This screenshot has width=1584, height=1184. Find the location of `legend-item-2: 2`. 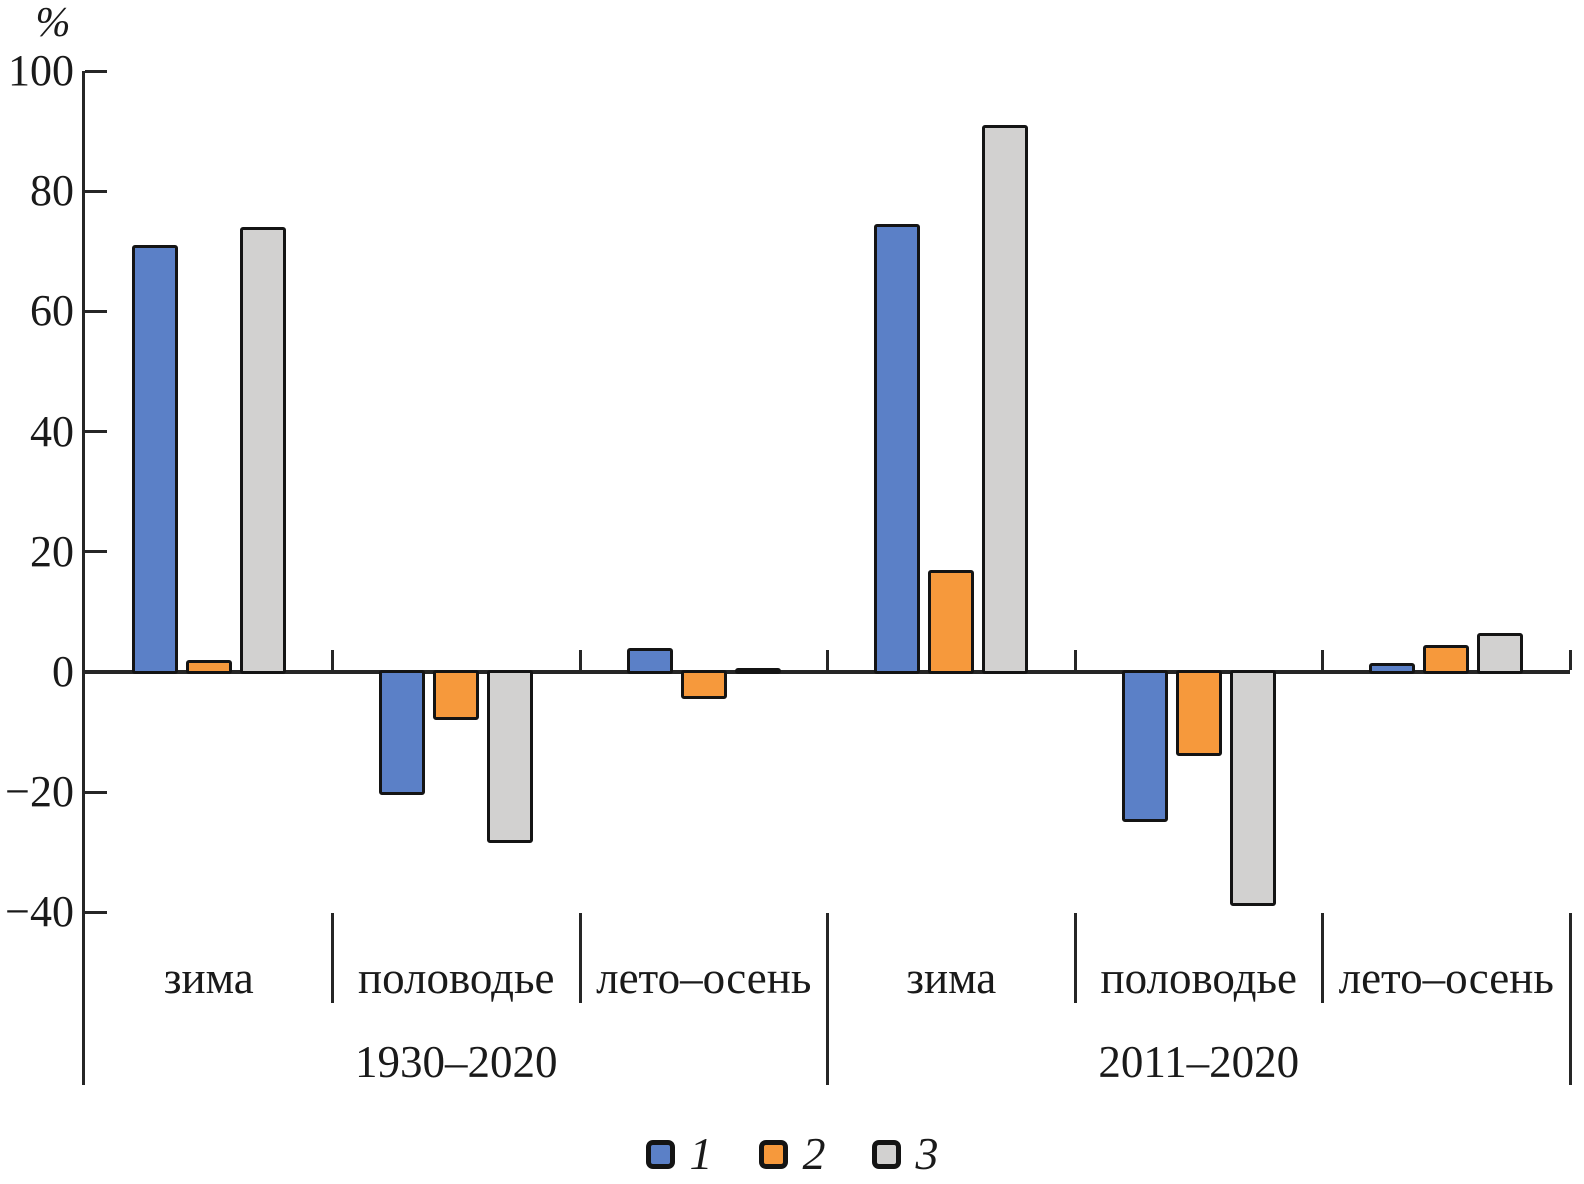

legend-item-2: 2 is located at coordinates (792, 1153).